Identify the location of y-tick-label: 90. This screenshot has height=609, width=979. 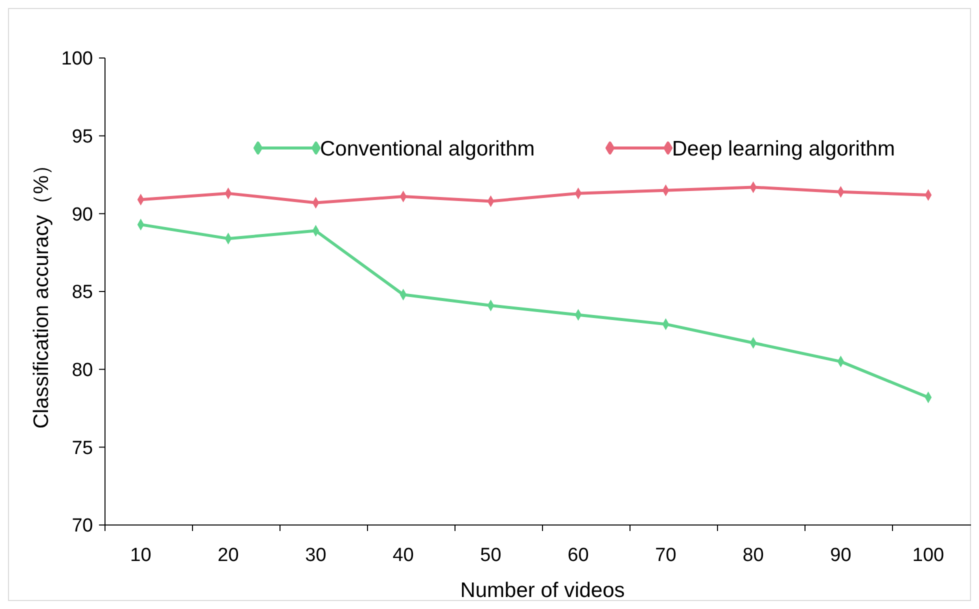
(82, 215).